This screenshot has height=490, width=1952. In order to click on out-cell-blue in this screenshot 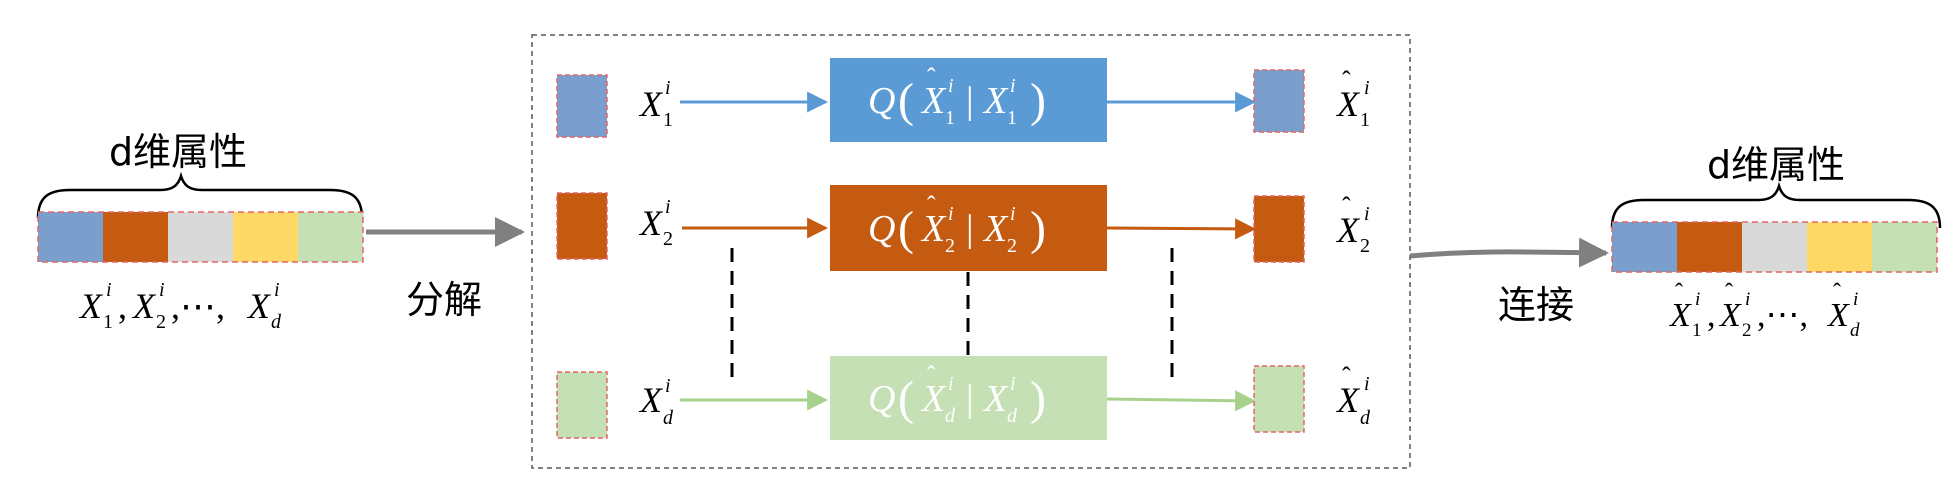, I will do `click(1644, 247)`.